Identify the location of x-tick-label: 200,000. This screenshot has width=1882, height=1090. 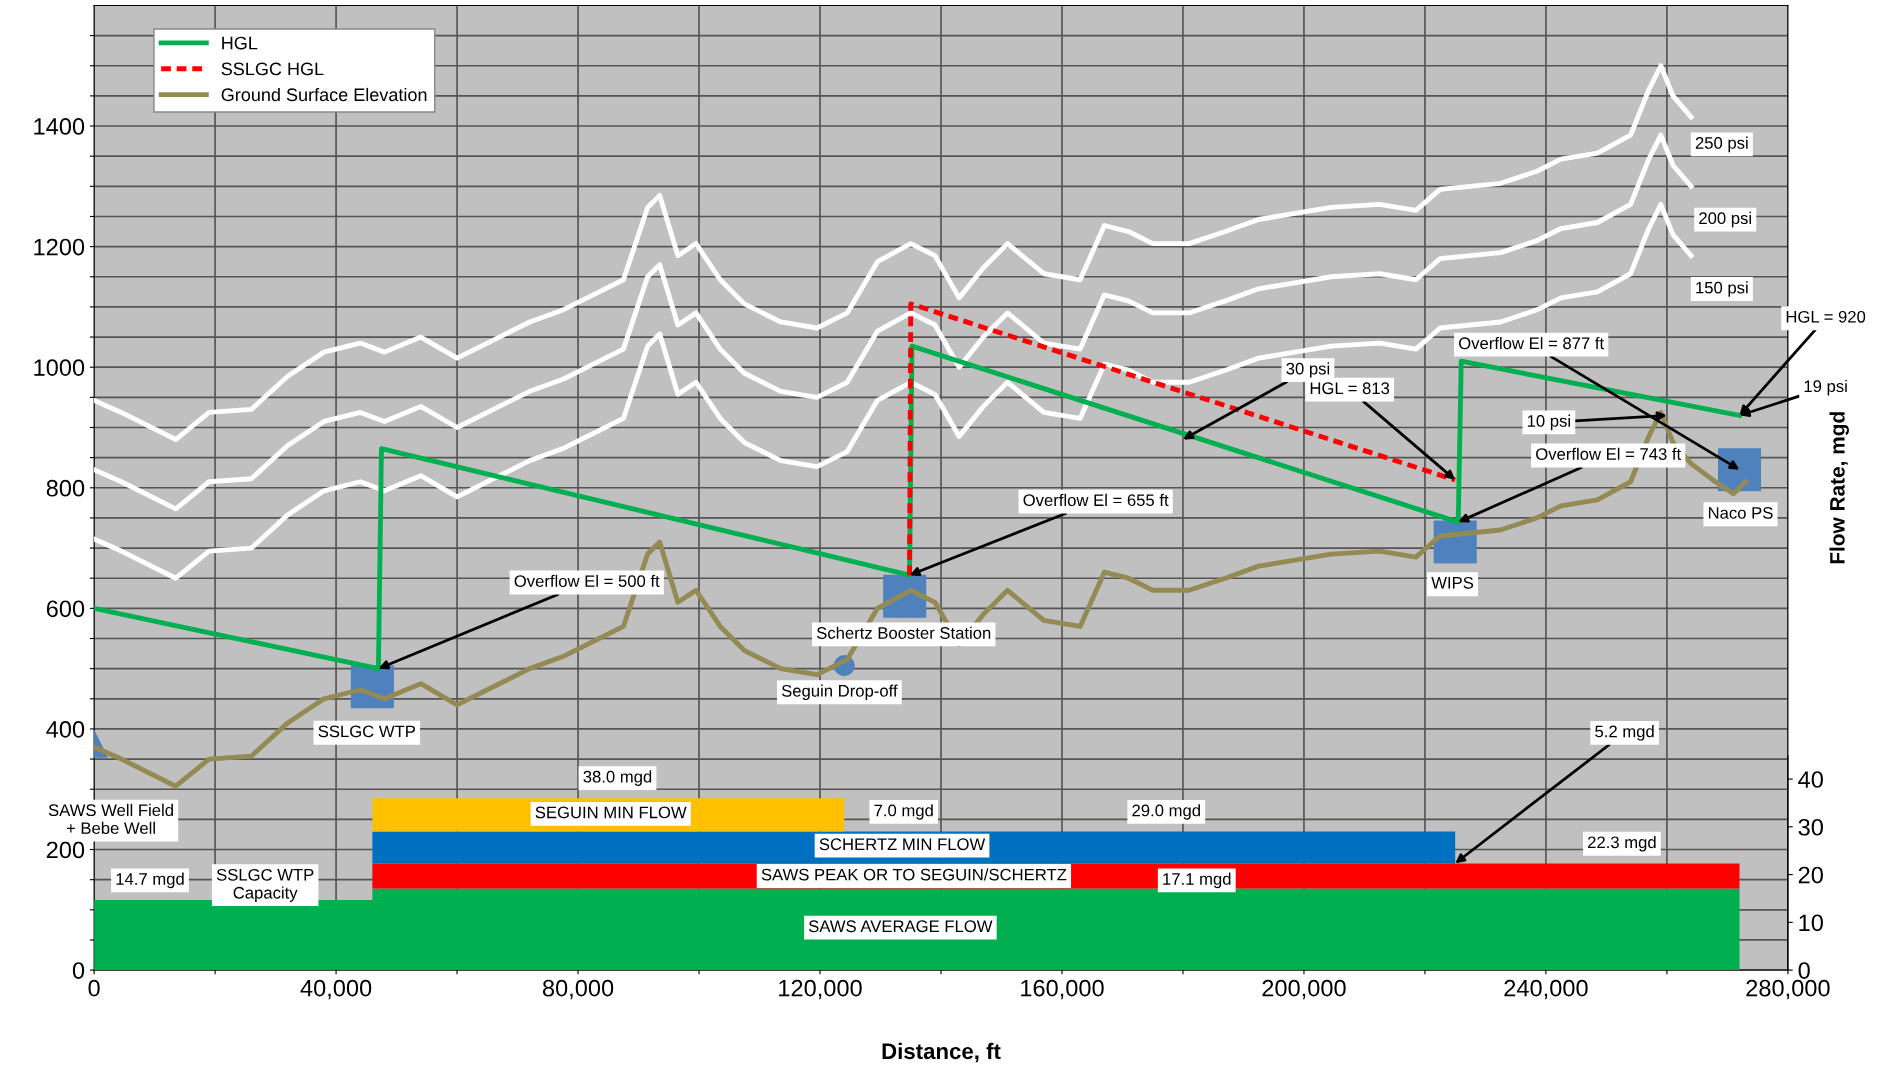
(1304, 989).